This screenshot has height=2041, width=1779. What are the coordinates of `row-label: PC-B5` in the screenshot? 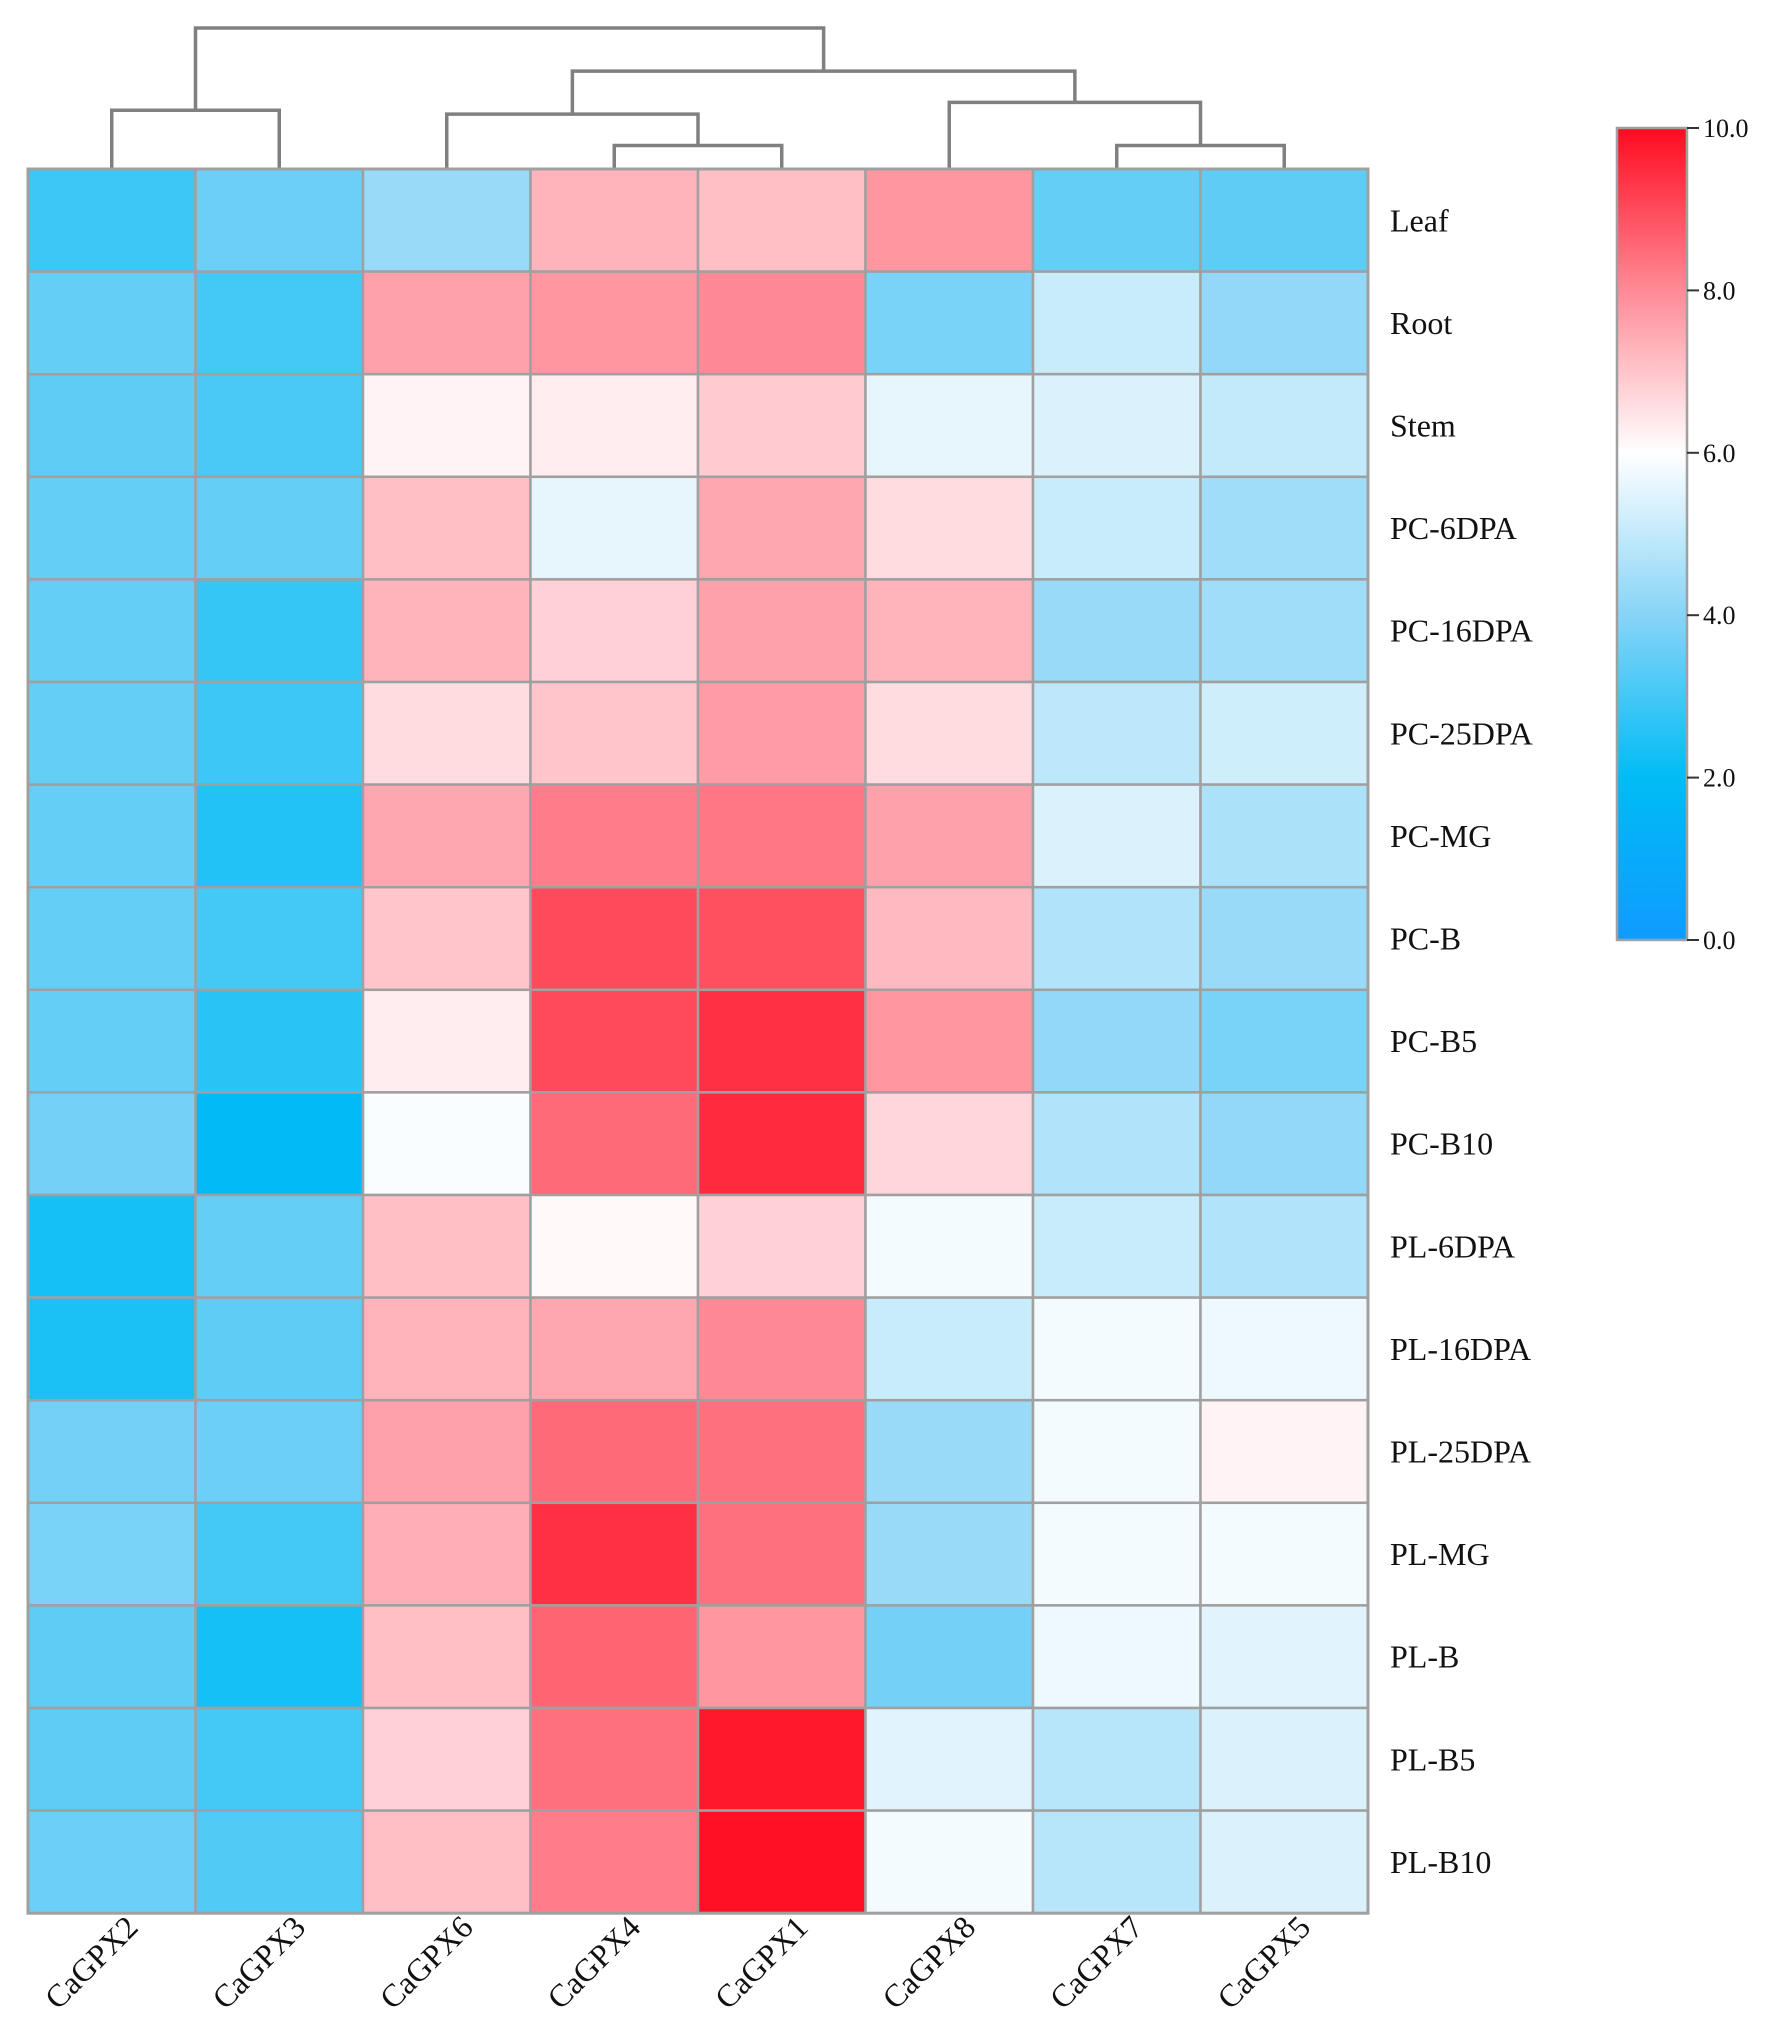 It's located at (1433, 1041).